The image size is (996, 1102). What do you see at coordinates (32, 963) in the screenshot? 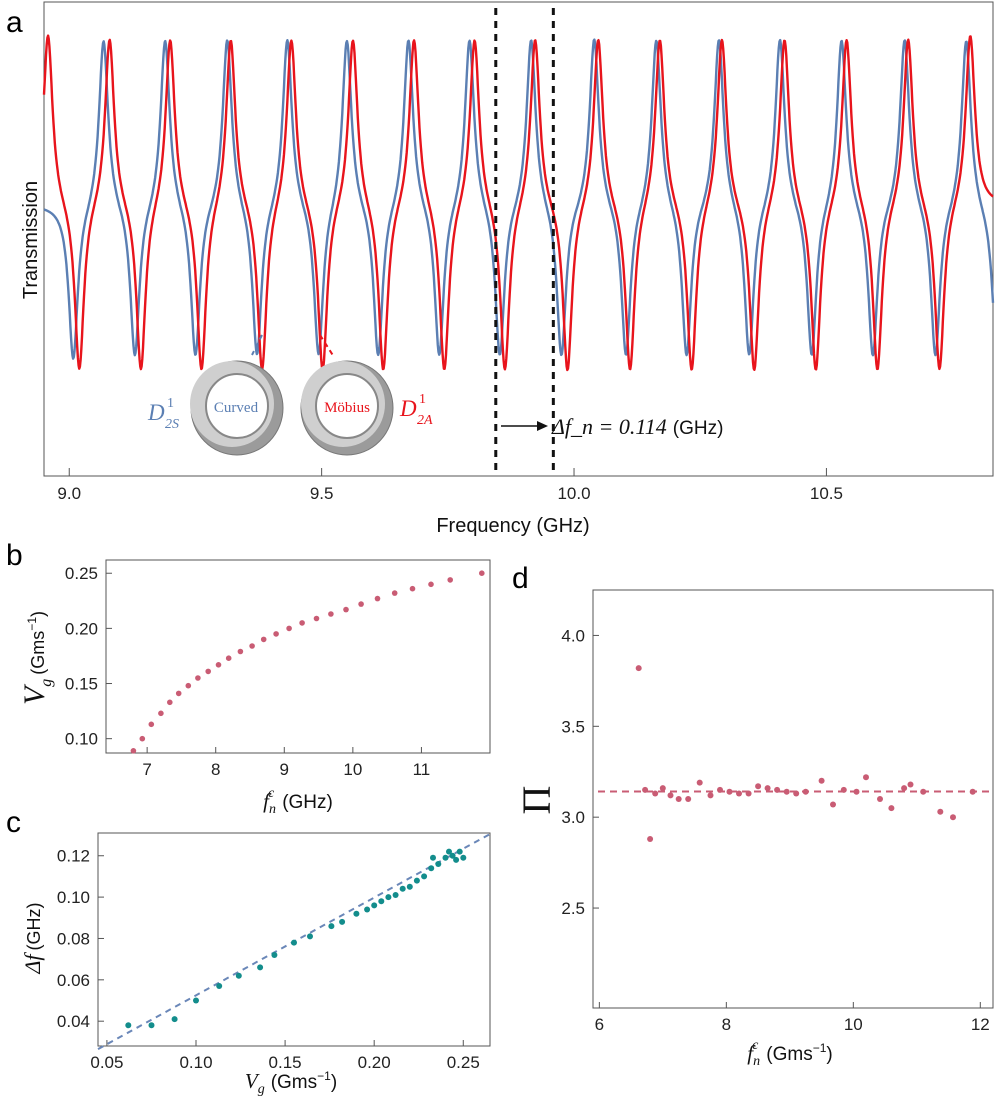
I see `panel-c-y-symbol: Δf` at bounding box center [32, 963].